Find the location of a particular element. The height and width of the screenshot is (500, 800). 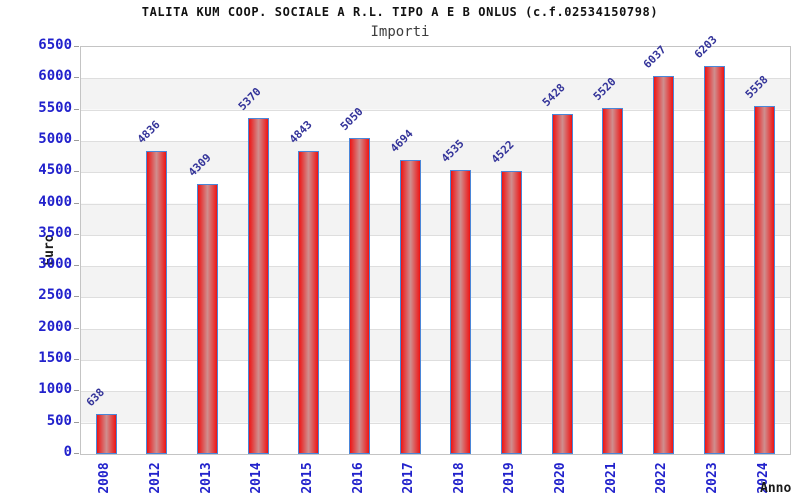

x-tick-label: 2019 is located at coordinates (510, 478).